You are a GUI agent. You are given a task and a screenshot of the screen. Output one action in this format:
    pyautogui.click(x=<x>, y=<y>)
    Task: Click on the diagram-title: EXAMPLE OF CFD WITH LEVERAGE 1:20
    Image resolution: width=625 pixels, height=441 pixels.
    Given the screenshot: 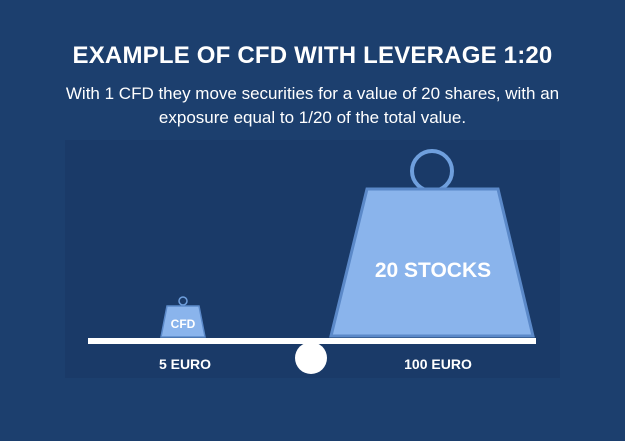 What is the action you would take?
    pyautogui.click(x=312, y=55)
    